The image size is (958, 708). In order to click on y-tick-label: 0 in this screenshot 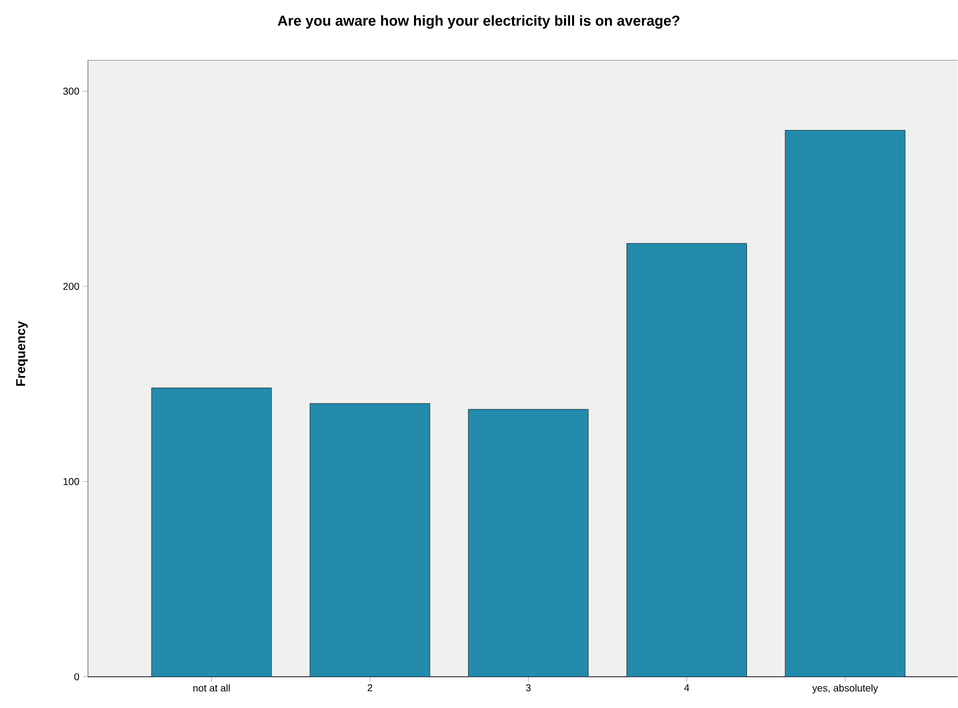, I will do `click(77, 676)`.